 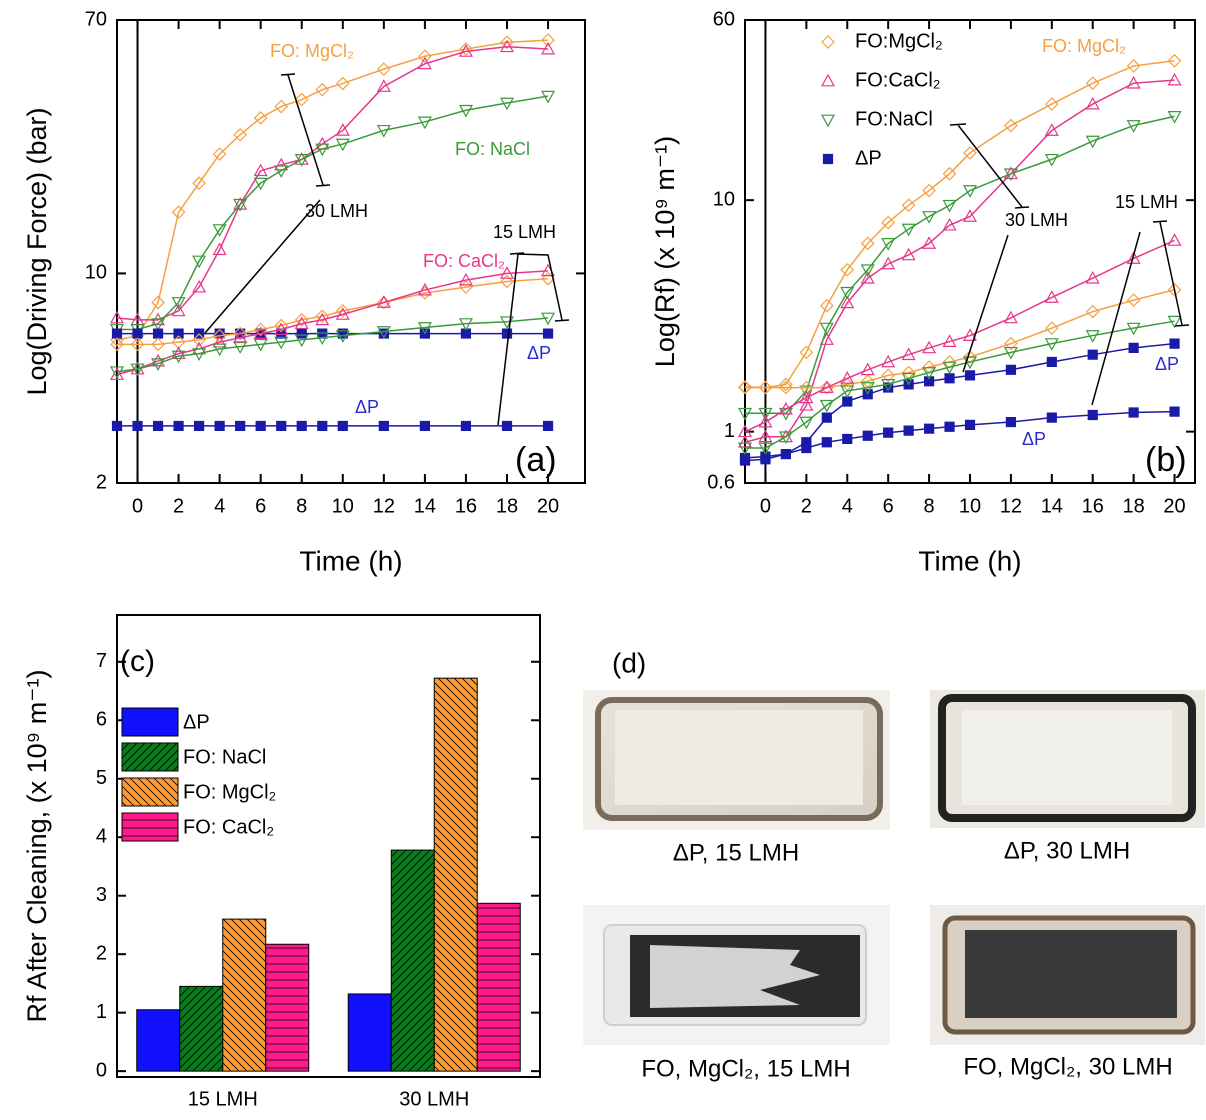 What do you see at coordinates (384, 506) in the screenshot?
I see `x-tick-label: 12` at bounding box center [384, 506].